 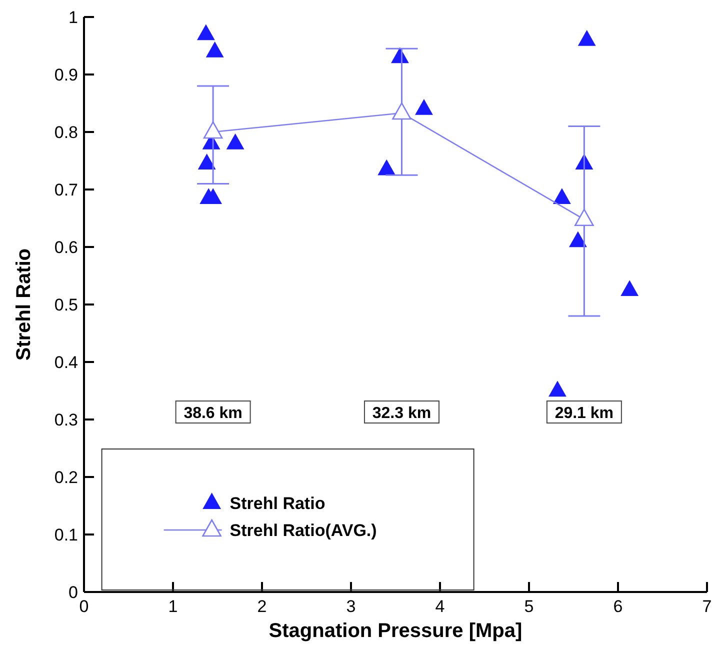 What do you see at coordinates (66, 132) in the screenshot?
I see `y-tick-label: 0.8` at bounding box center [66, 132].